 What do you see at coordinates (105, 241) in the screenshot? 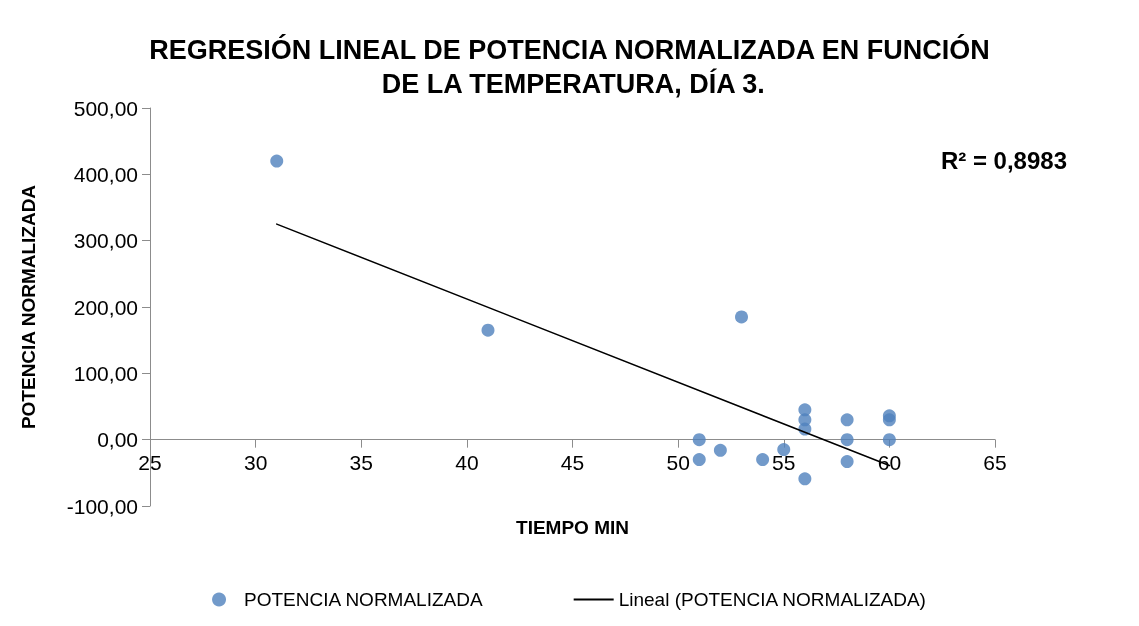
I see `y-tick-label: 300,00` at bounding box center [105, 241].